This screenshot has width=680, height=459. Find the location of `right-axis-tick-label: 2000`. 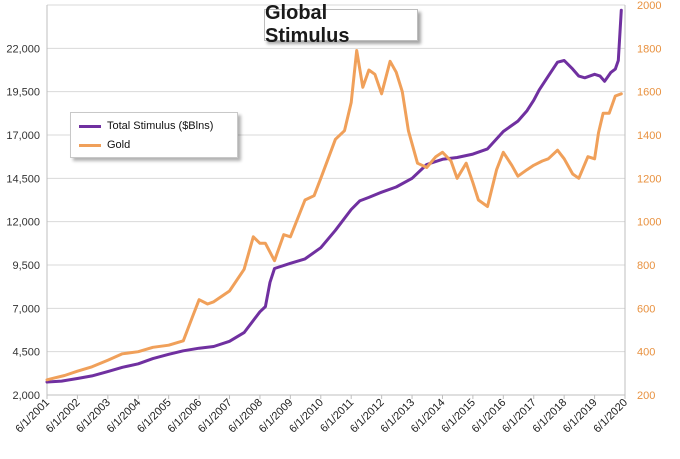

right-axis-tick-label: 2000 is located at coordinates (649, 6).